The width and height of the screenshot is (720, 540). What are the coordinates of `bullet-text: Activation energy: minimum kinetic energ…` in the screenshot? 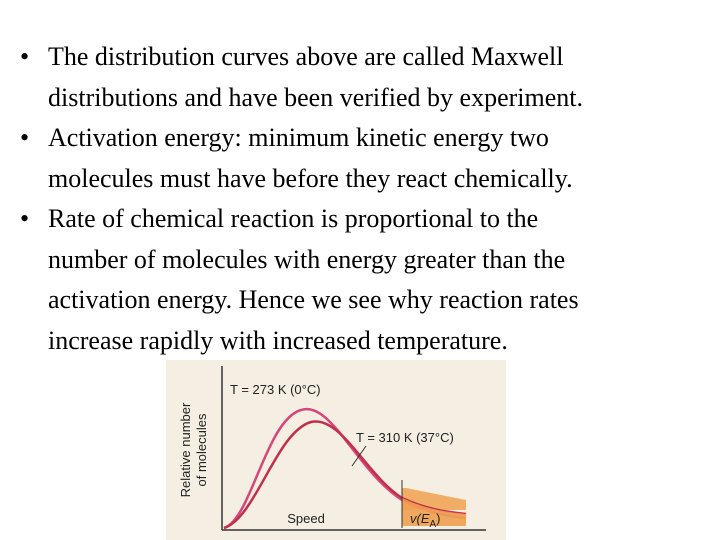 It's located at (298, 137).